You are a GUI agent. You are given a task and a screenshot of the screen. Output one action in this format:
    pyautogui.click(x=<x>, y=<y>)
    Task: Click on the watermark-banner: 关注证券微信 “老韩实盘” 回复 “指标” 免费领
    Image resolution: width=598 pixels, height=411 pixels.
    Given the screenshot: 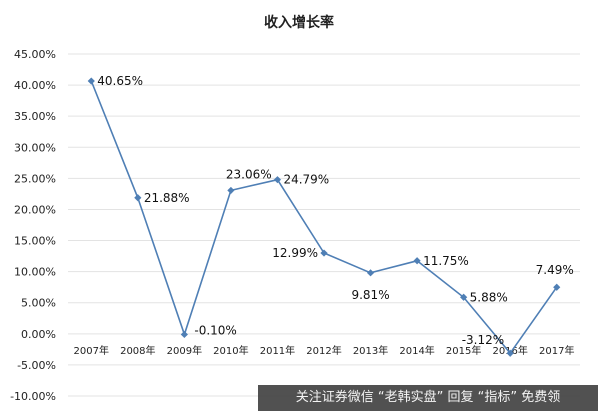 What is the action you would take?
    pyautogui.click(x=428, y=398)
    